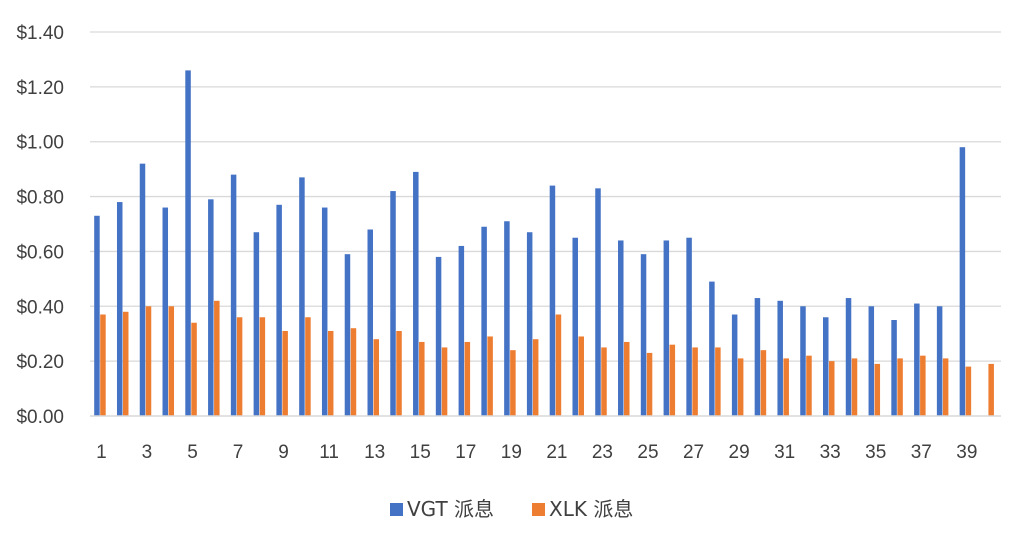 This screenshot has height=543, width=1024. Describe the element at coordinates (40, 417) in the screenshot. I see `y-tick-label: $0.00` at that location.